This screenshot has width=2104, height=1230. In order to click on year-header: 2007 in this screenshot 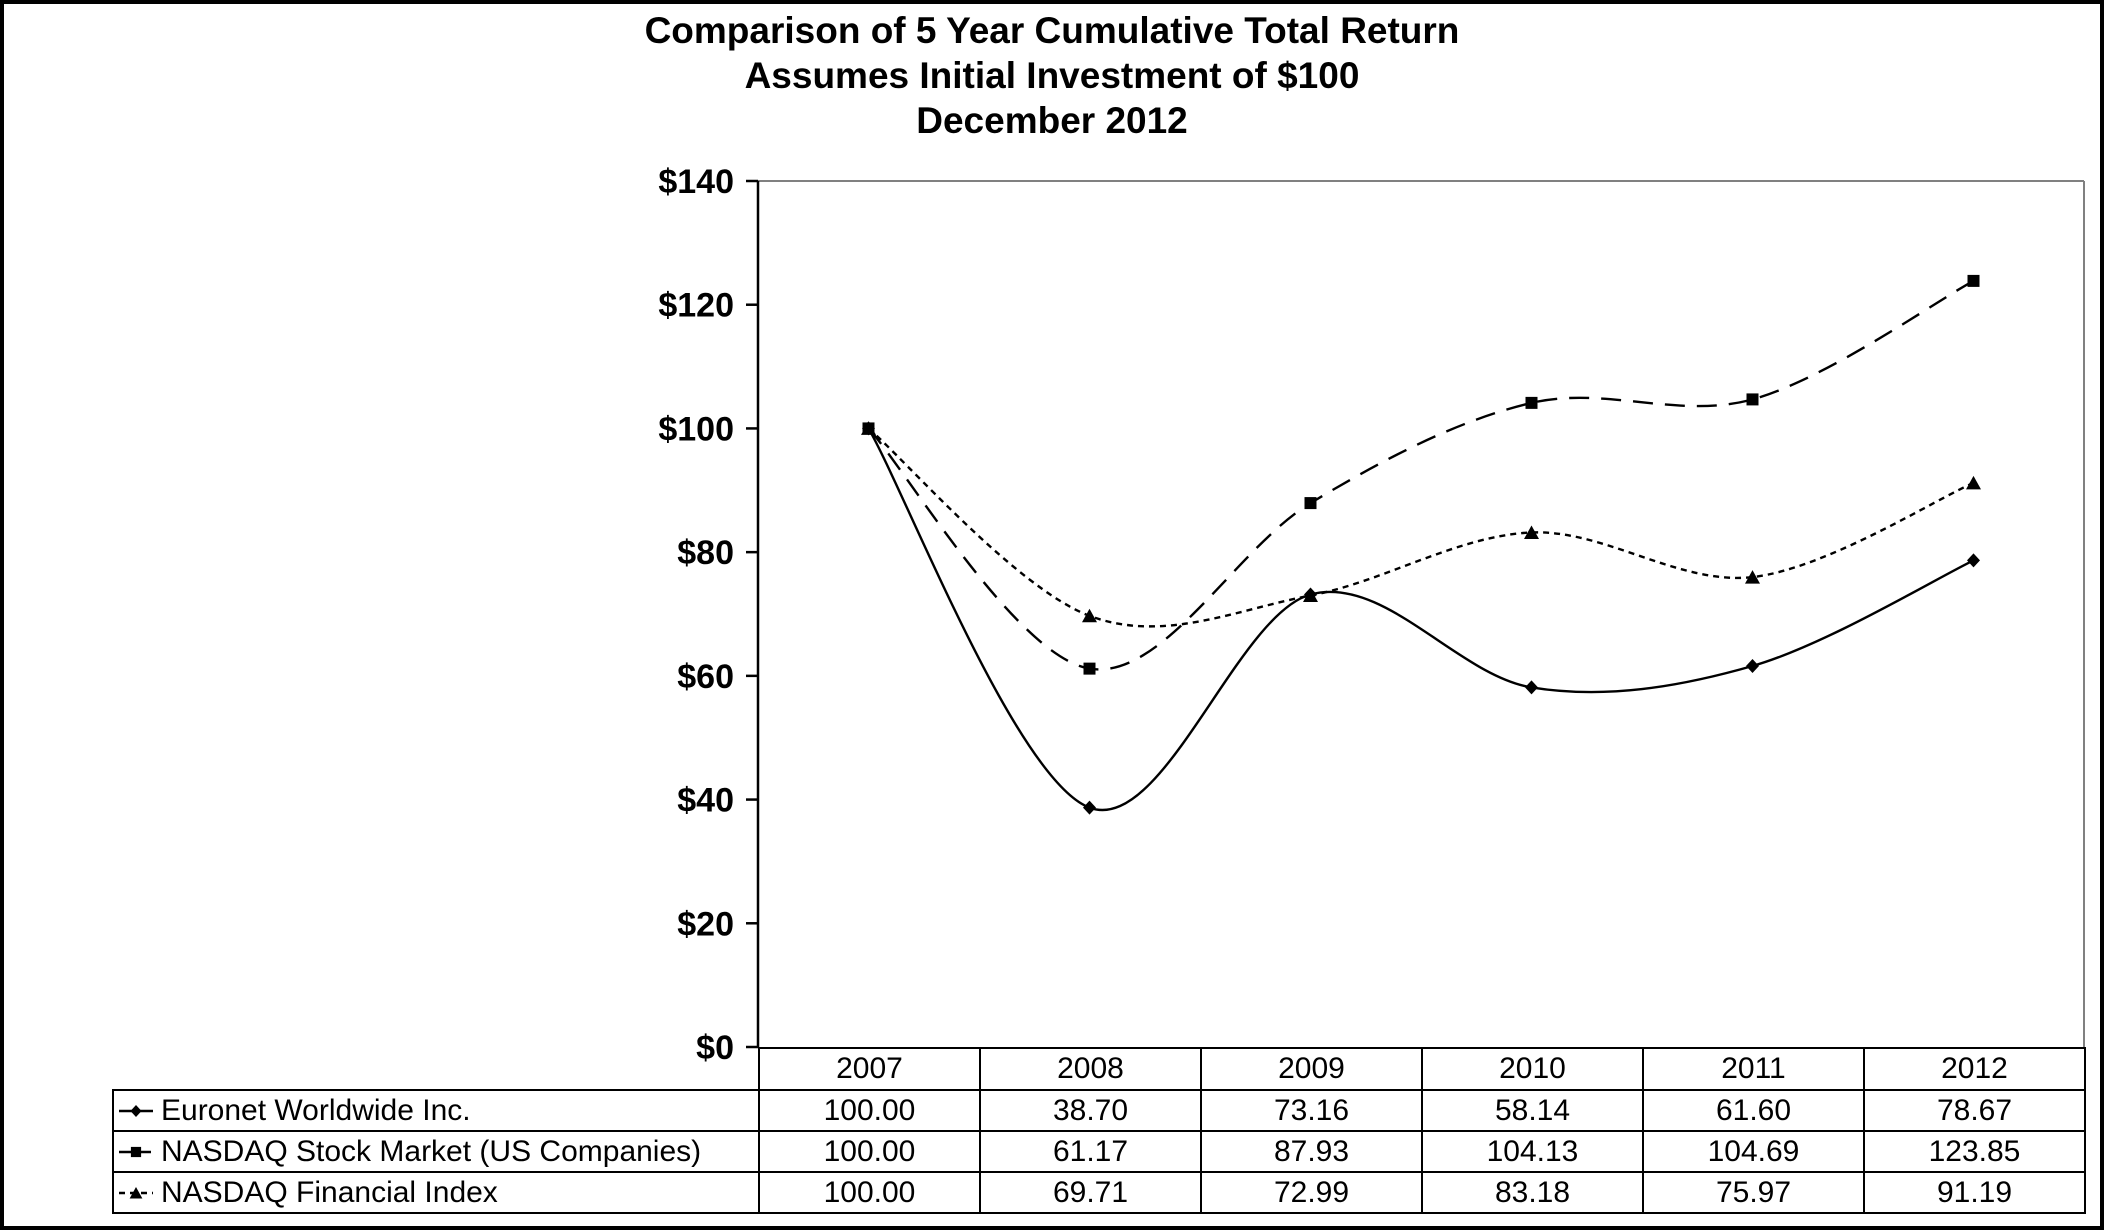, I will do `click(869, 1069)`.